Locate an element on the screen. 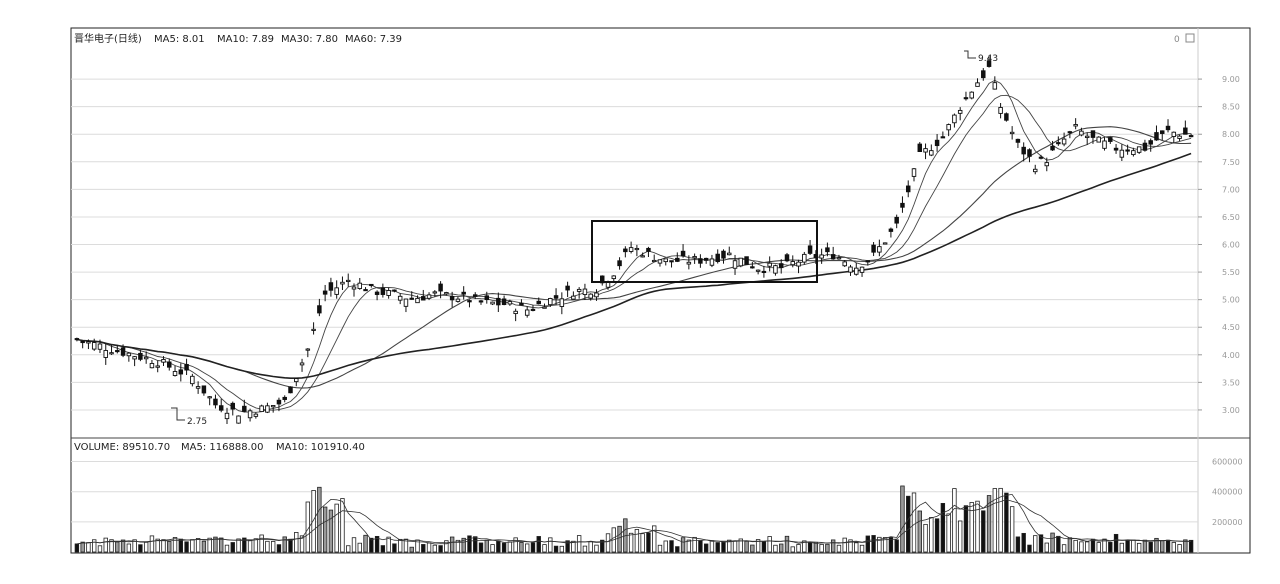  price-tick-label: 6.00 is located at coordinates (1231, 245).